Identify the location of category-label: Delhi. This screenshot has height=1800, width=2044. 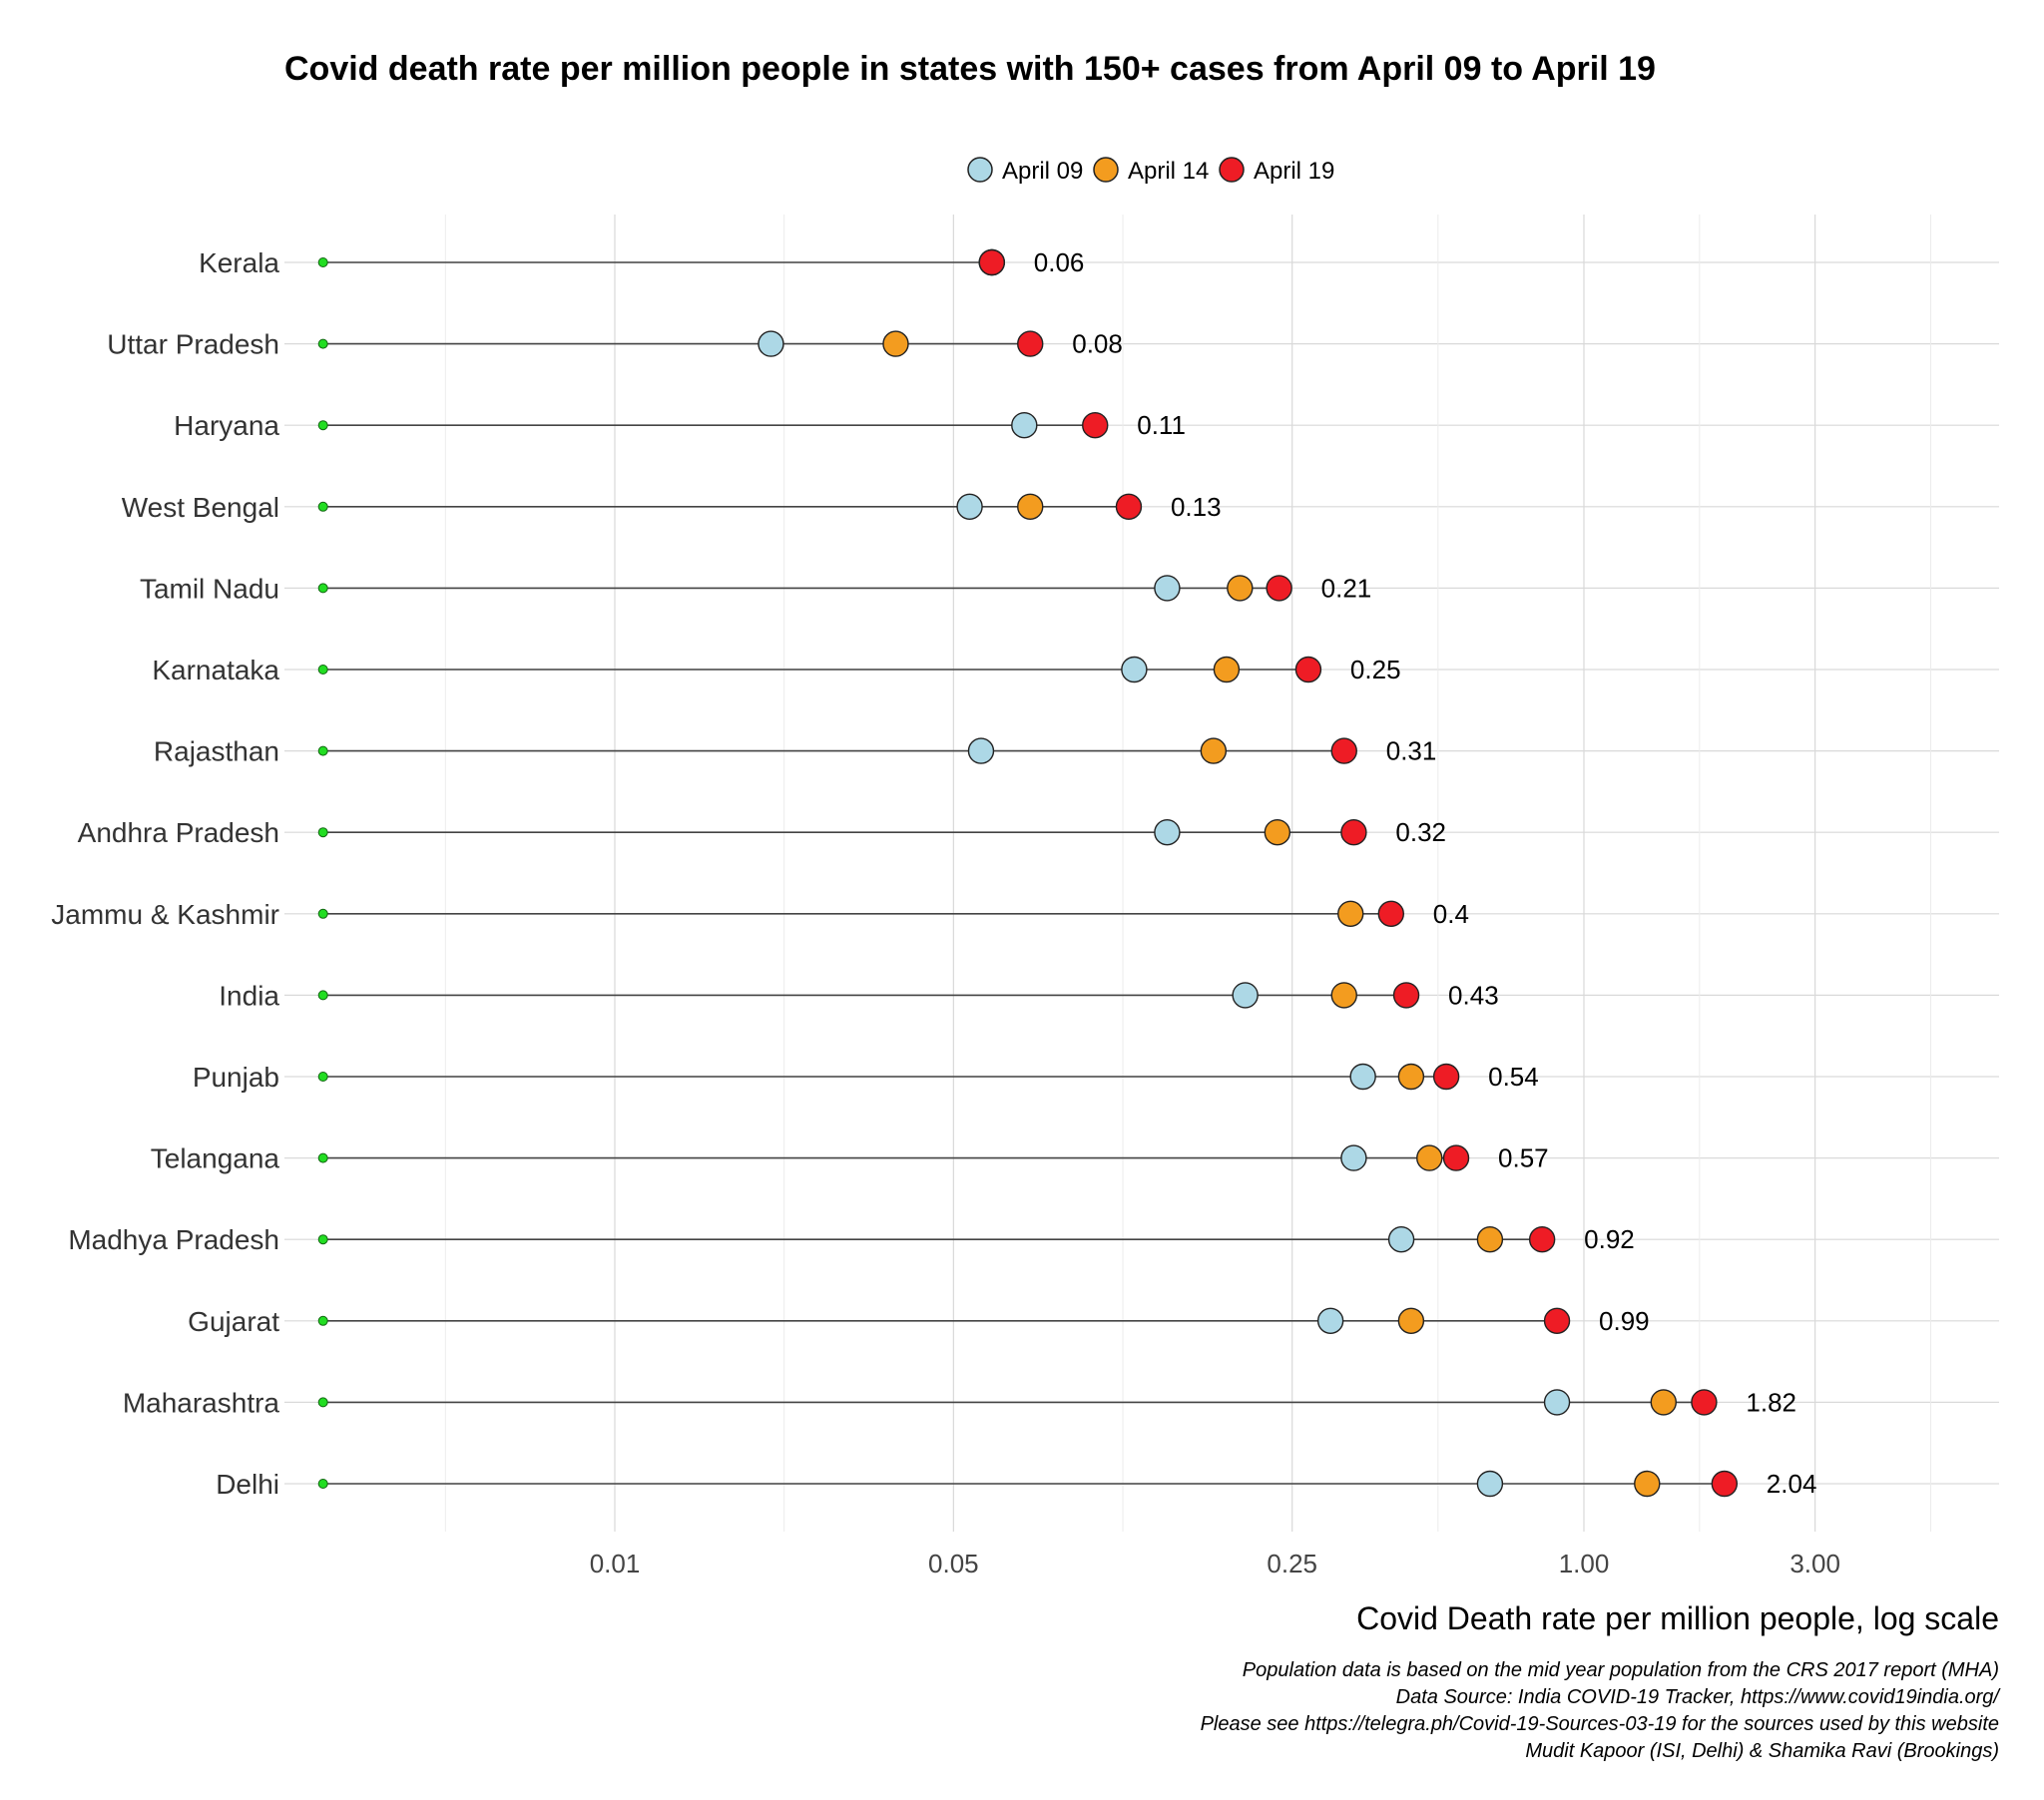
(247, 1484).